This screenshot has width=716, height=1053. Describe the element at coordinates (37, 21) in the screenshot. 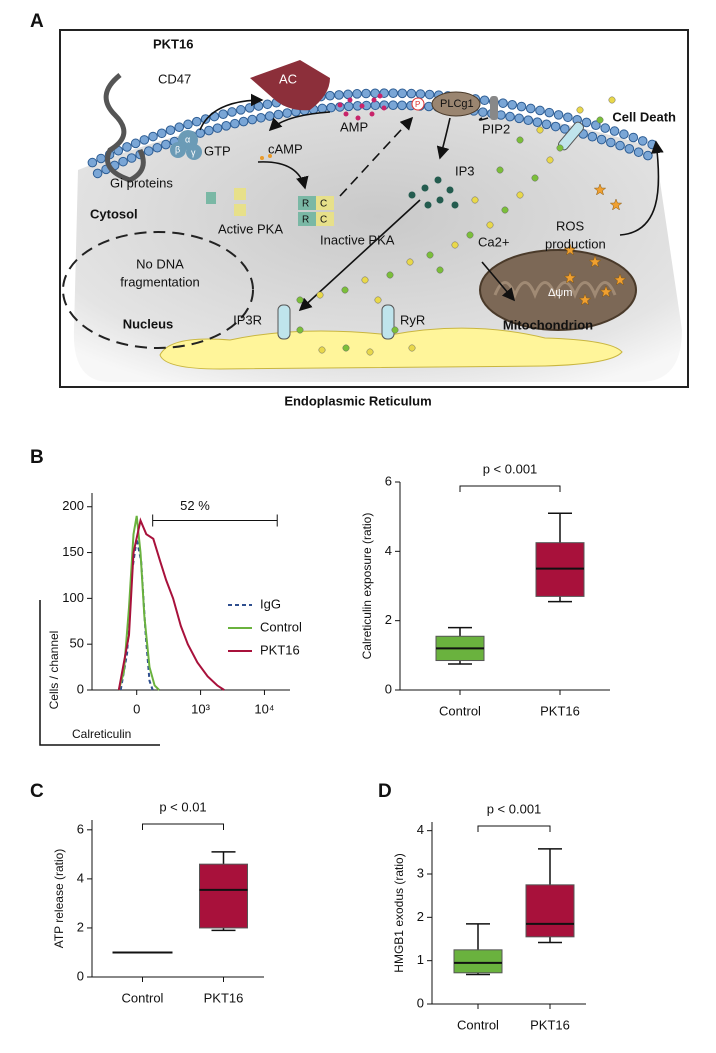

I see `panel-label: A` at that location.